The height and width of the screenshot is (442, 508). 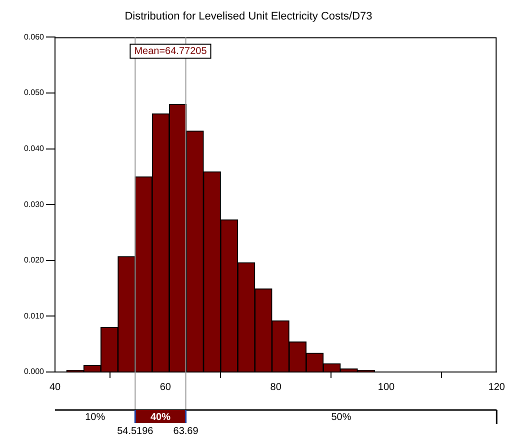 What do you see at coordinates (34, 315) in the screenshot?
I see `y-tick-label: 0.010` at bounding box center [34, 315].